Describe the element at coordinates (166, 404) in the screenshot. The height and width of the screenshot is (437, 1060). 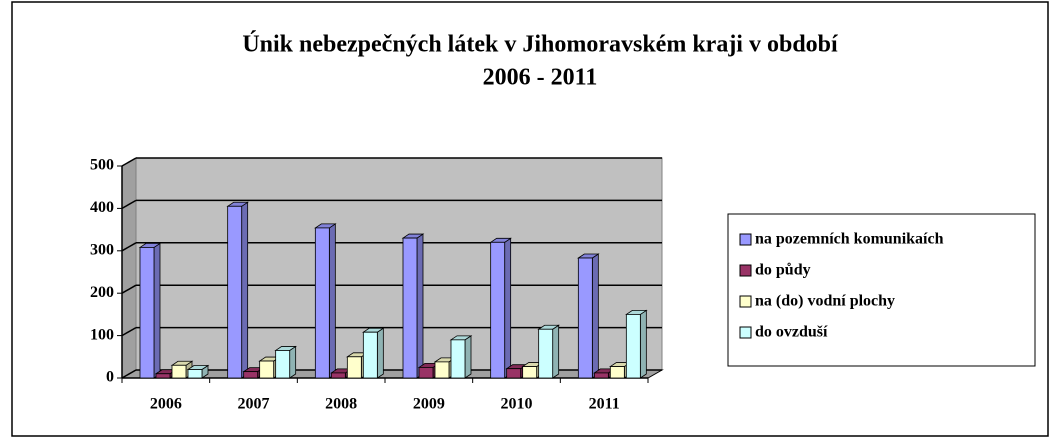
I see `x-tick-label: 2006` at that location.